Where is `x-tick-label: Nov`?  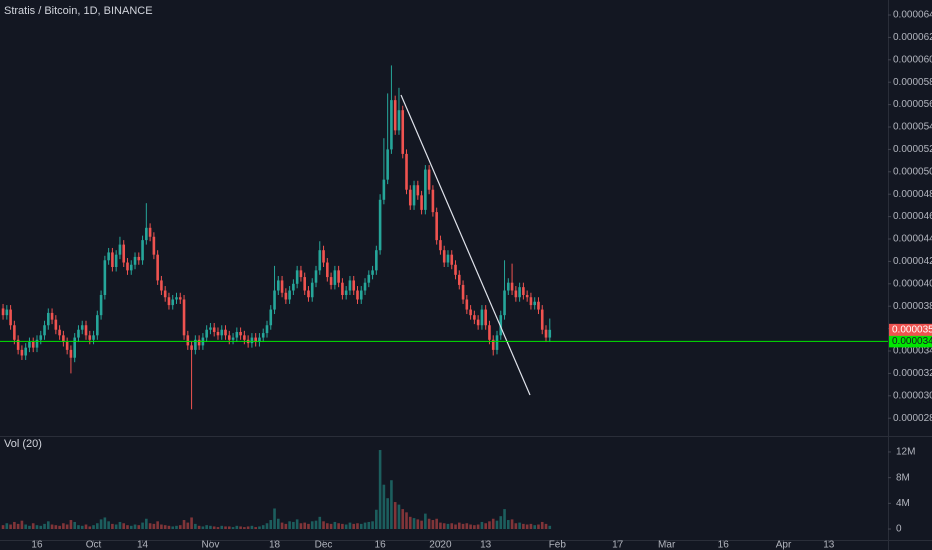
x-tick-label: Nov is located at coordinates (211, 545).